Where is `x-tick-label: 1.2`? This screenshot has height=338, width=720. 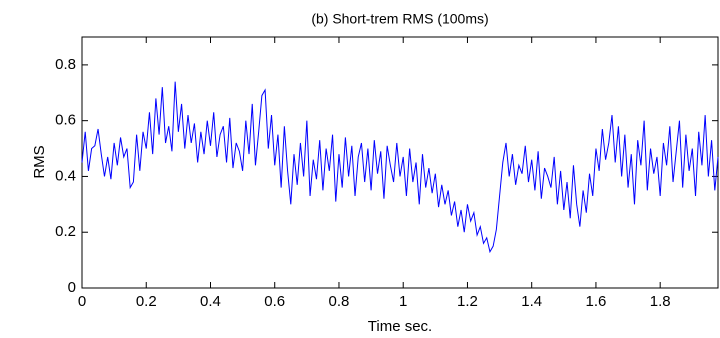
x-tick-label: 1.2 is located at coordinates (467, 301).